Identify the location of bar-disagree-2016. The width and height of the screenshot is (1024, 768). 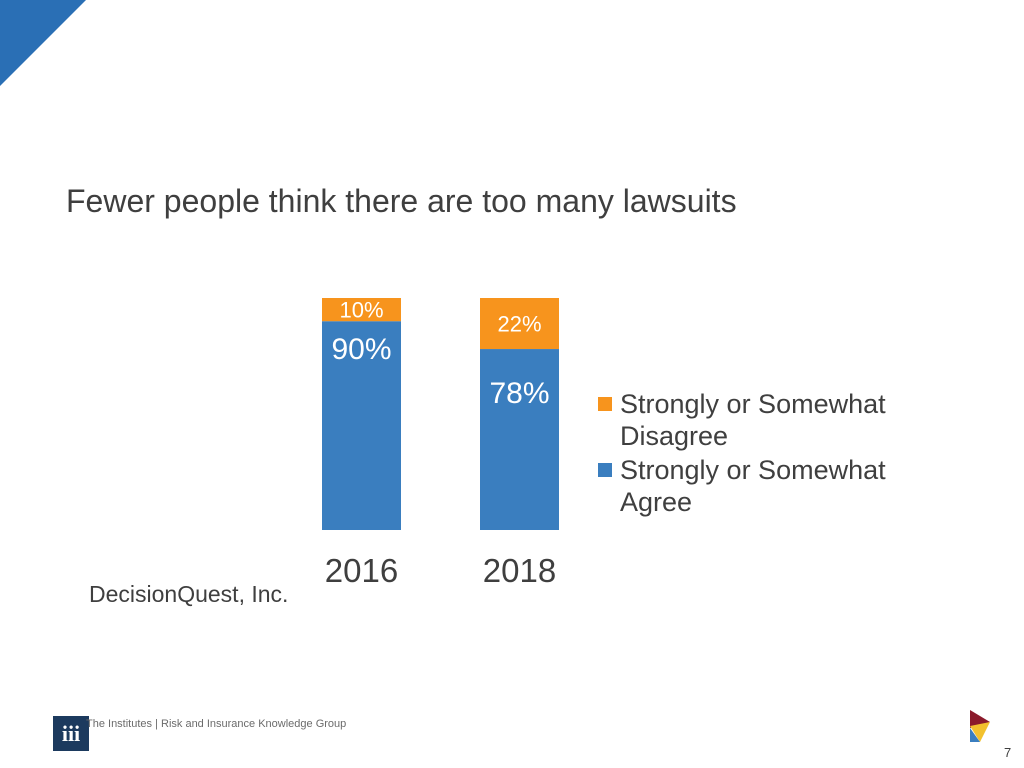
(361, 310).